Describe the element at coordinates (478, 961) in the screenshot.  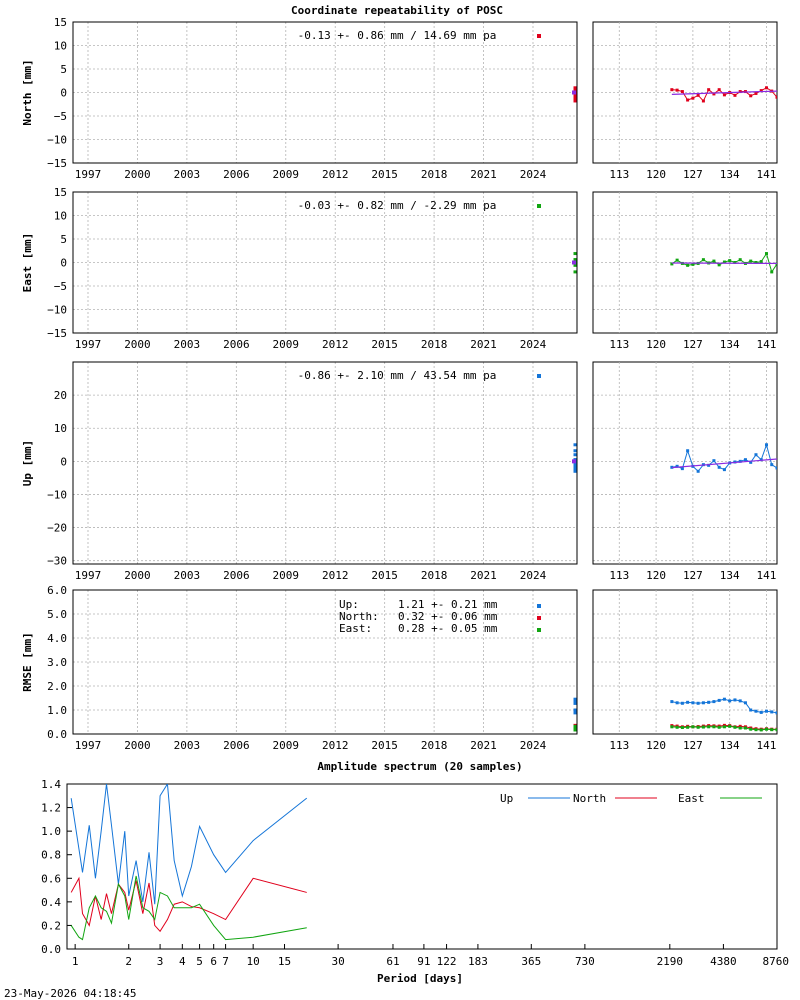
I see `spectrum-xtick-label: 183` at that location.